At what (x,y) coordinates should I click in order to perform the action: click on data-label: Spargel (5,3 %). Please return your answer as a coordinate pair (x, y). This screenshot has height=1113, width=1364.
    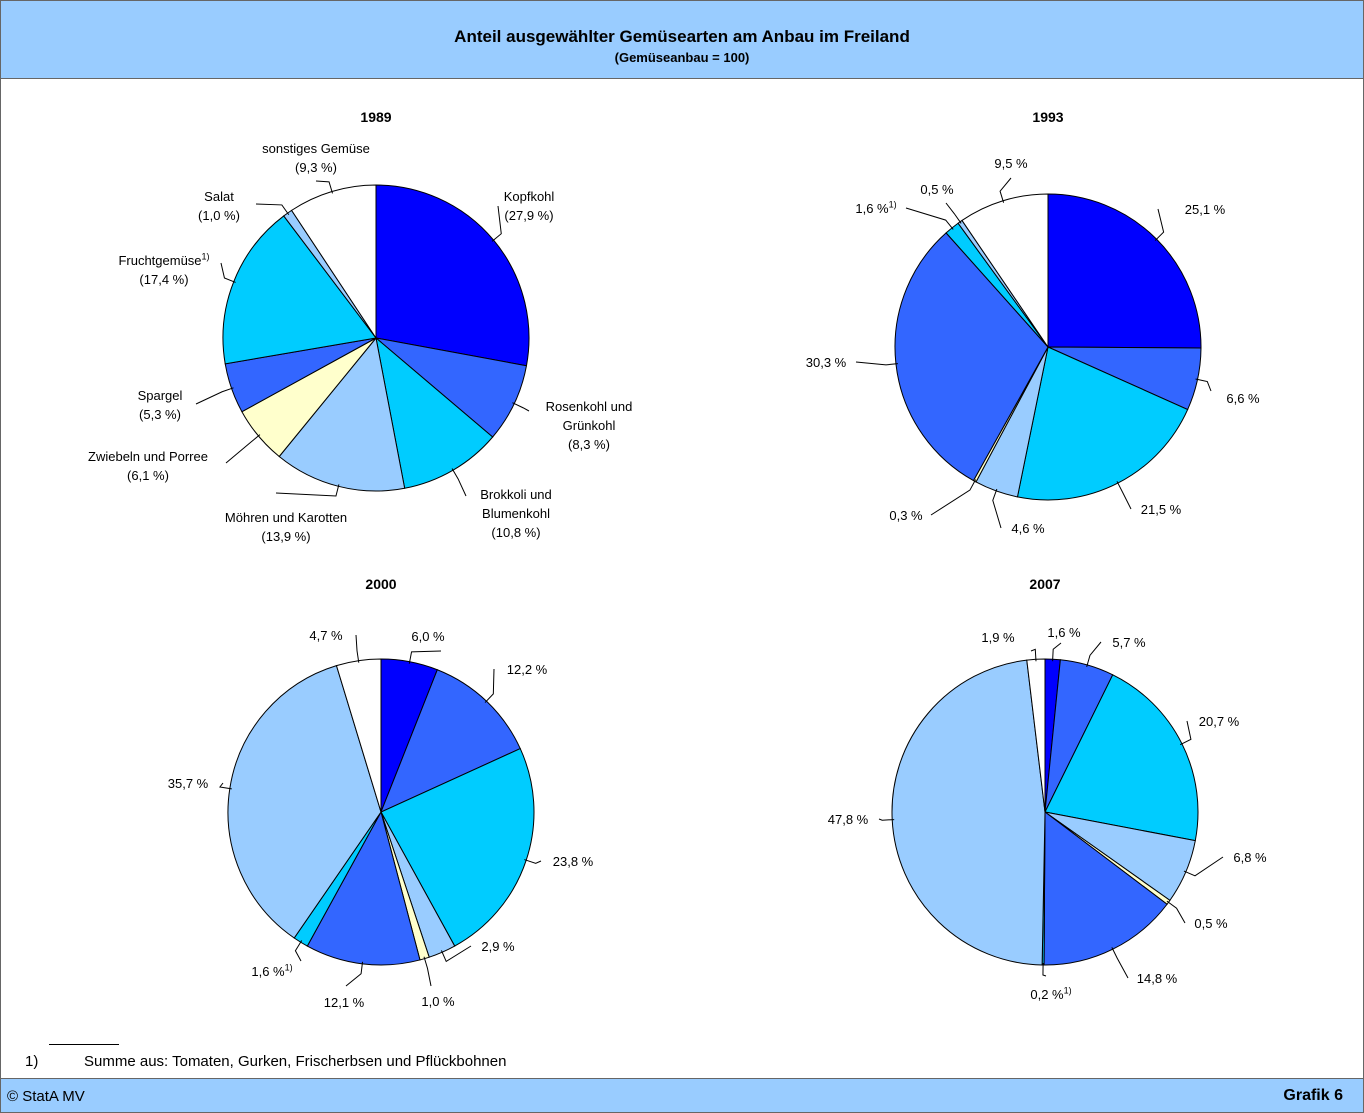
    Looking at the image, I should click on (160, 405).